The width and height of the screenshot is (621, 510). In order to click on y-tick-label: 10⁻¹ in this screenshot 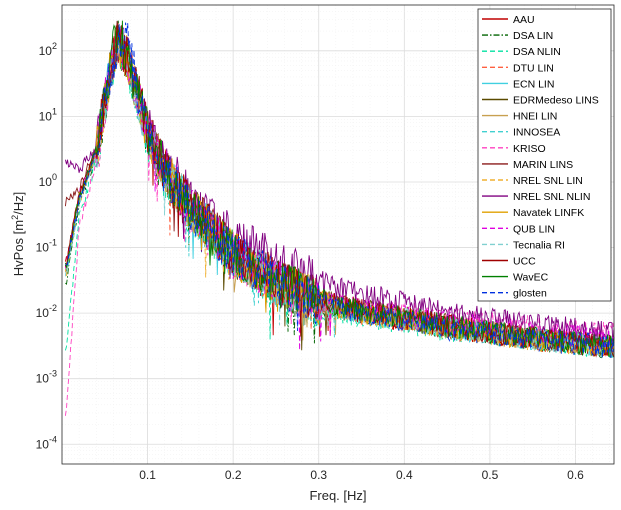, I will do `click(46, 246)`.